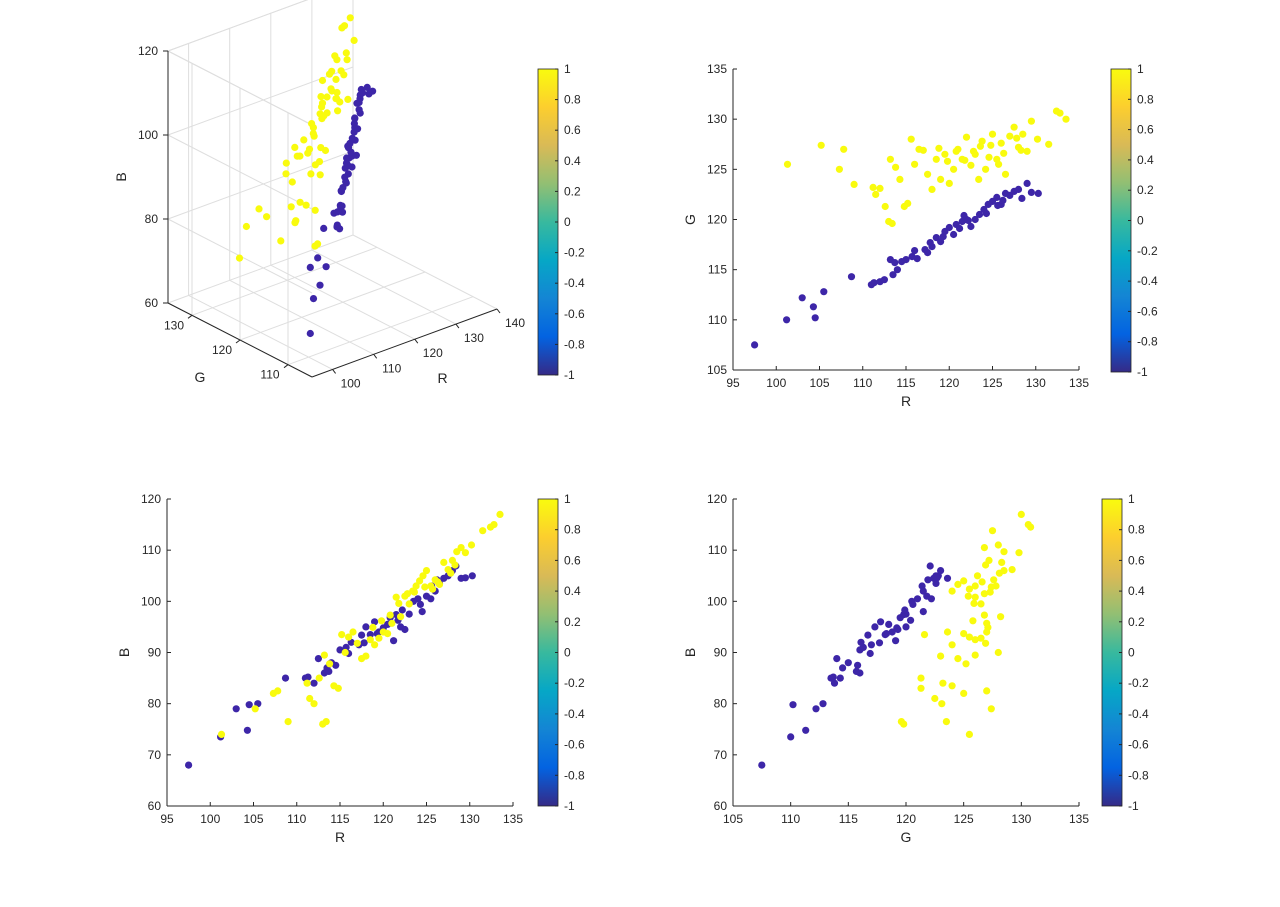 The width and height of the screenshot is (1280, 907). What do you see at coordinates (717, 169) in the screenshot?
I see `y-tick-label: 125` at bounding box center [717, 169].